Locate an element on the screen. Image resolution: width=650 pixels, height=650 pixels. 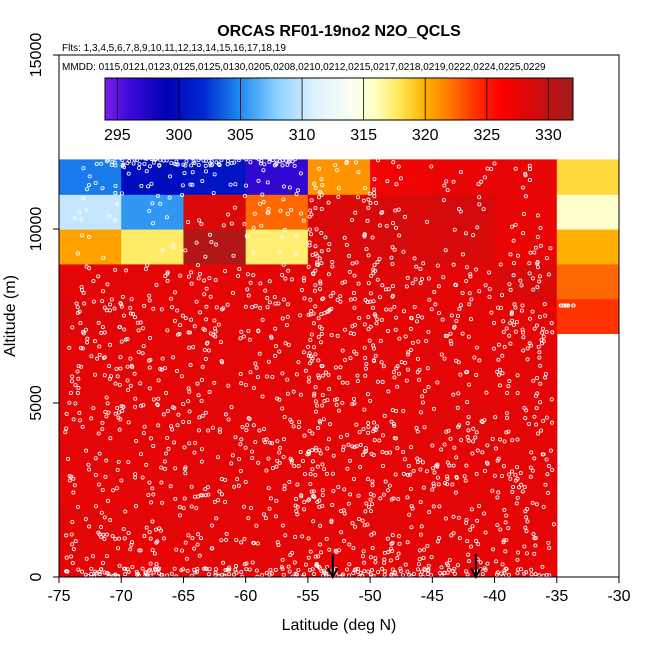
x-axis: -75 -70 -65 -60 -55 -50 -45 -40 -35 -30 is located at coordinates (339, 591).